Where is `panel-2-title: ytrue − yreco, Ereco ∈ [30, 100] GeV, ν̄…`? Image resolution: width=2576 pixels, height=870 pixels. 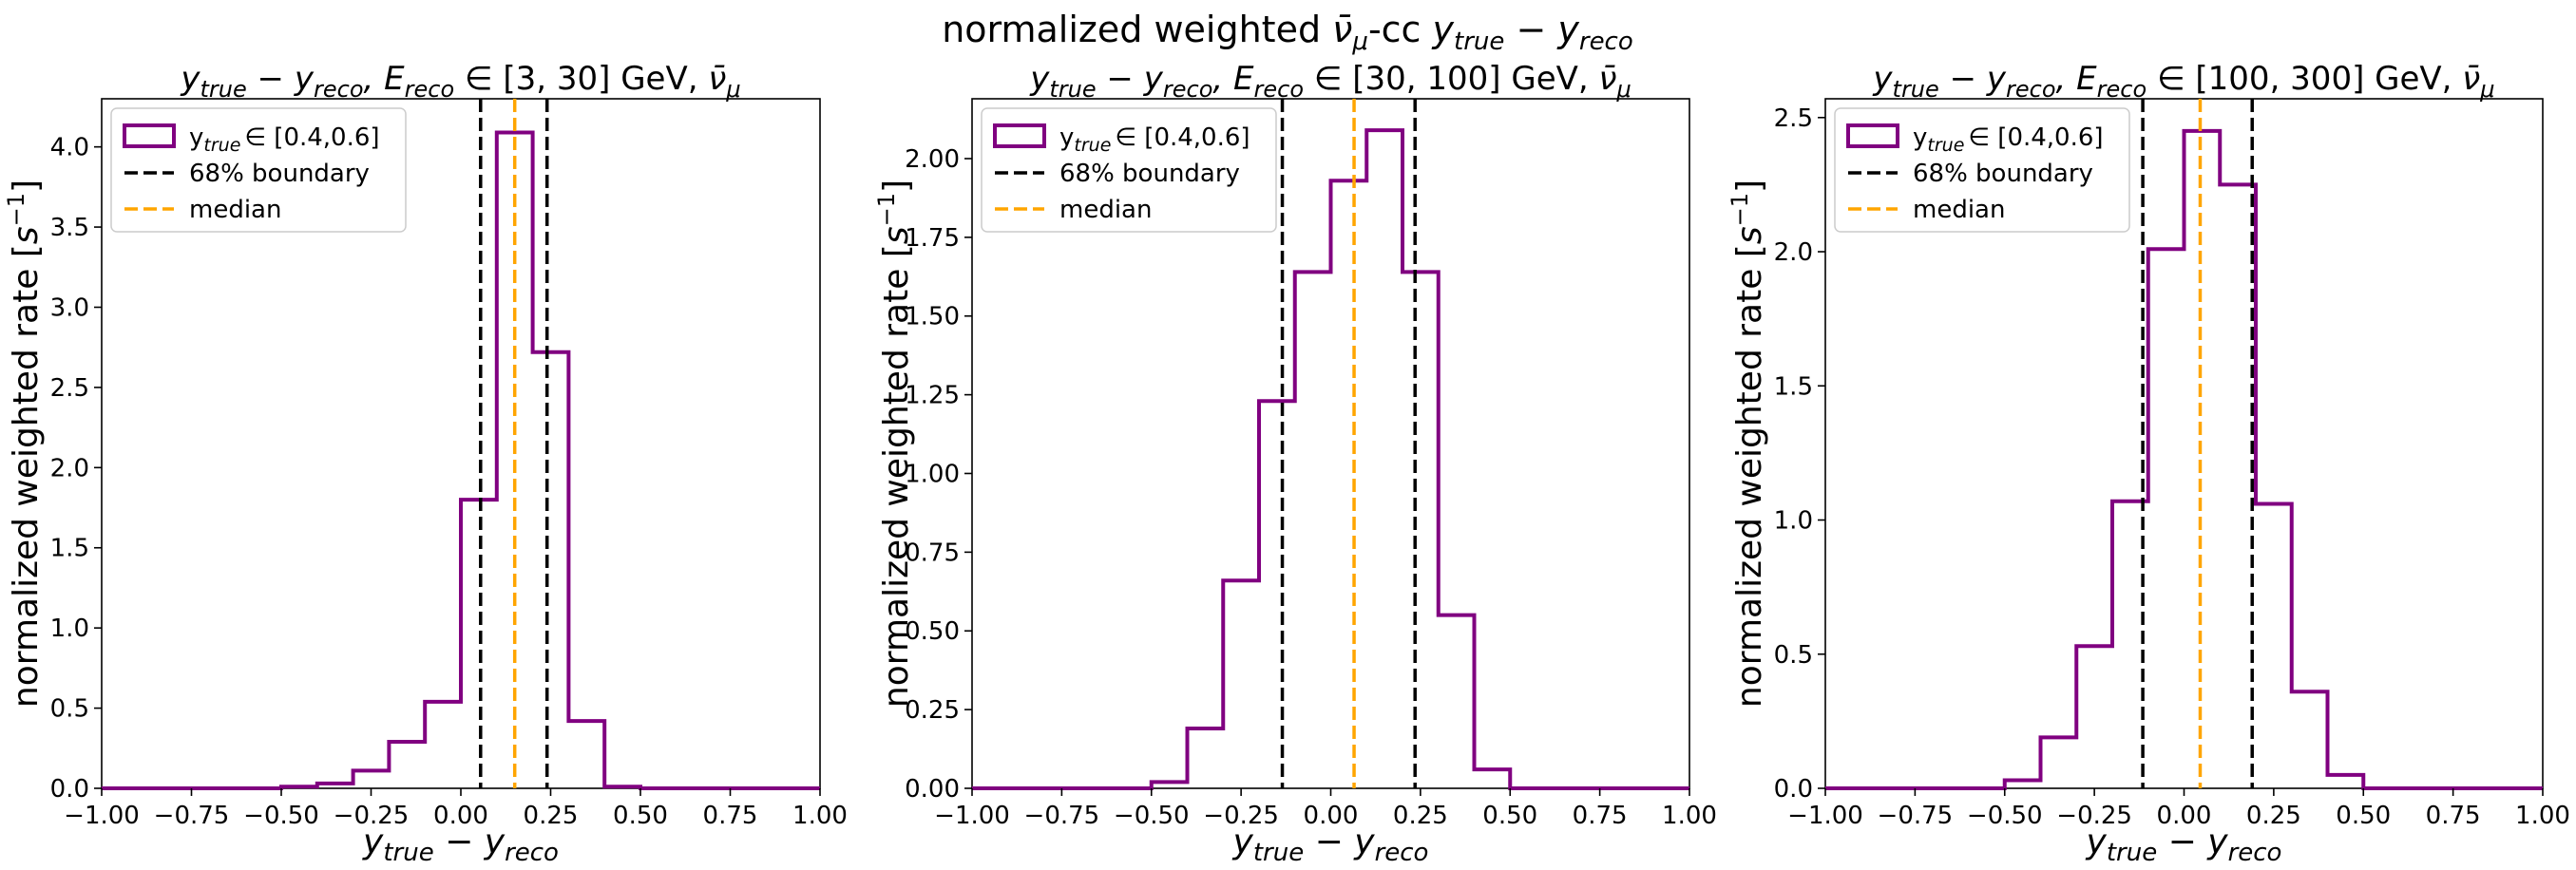 panel-2-title: ytrue − yreco, Ereco ∈ [30, 100] GeV, ν̄… is located at coordinates (1330, 81).